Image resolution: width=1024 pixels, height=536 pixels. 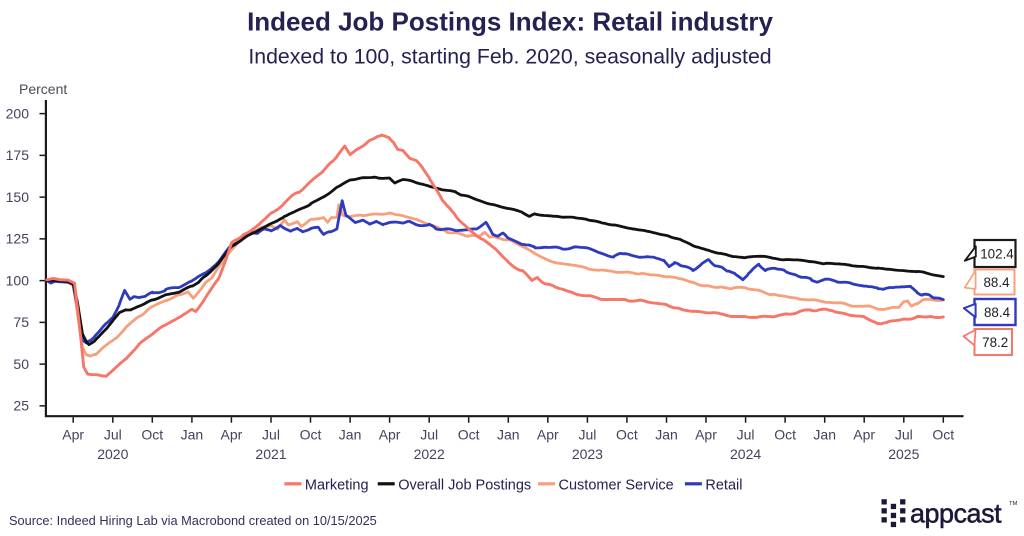 I want to click on svg-text: 25, so click(x=21, y=406).